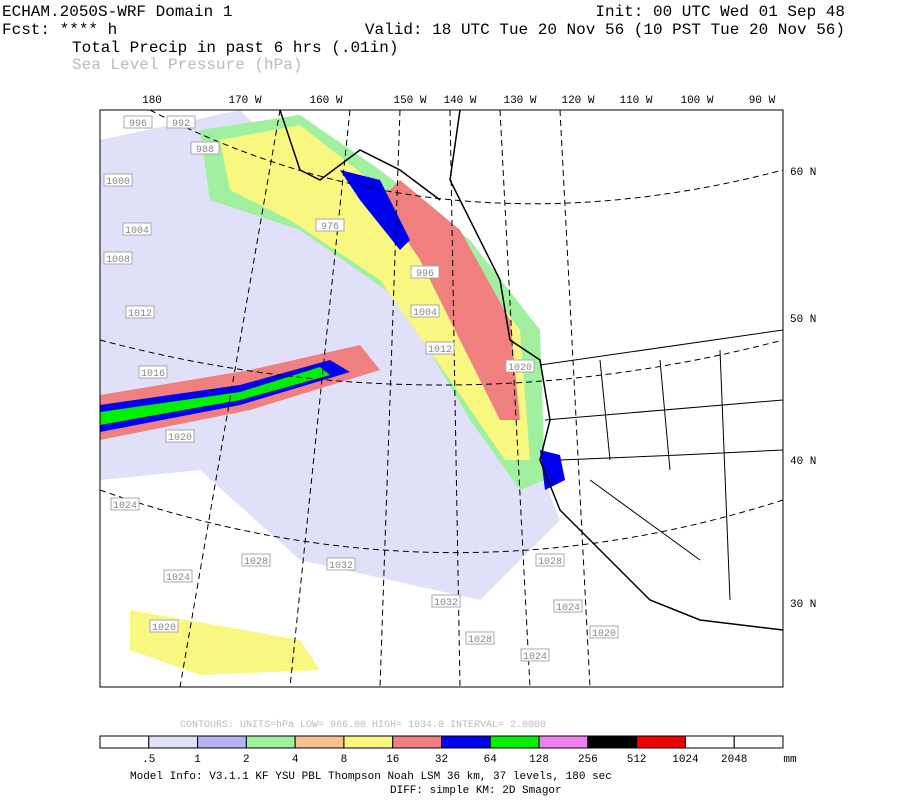  Describe the element at coordinates (459, 101) in the screenshot. I see `lon-label: 140 W` at that location.